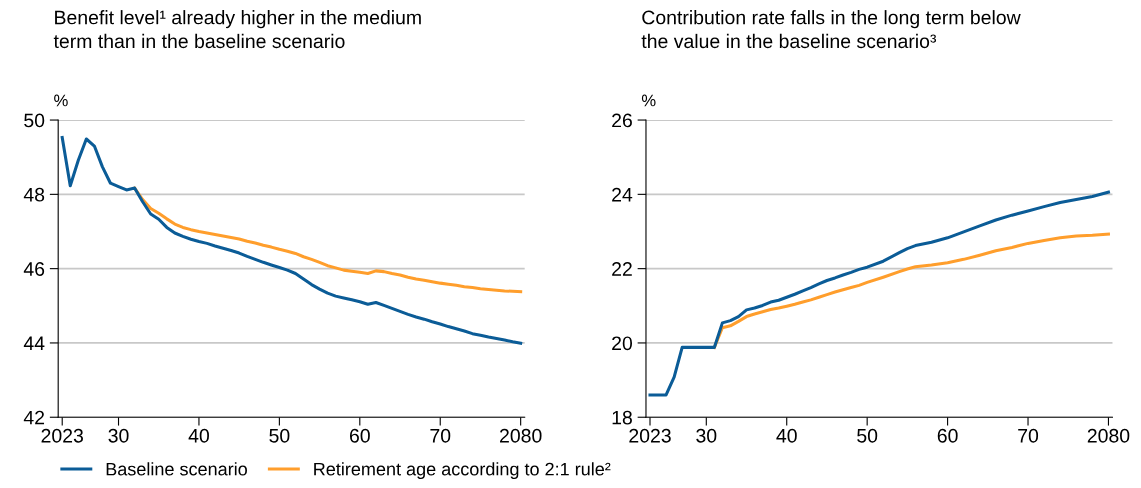 The image size is (1141, 488). I want to click on legend-label: Baseline scenario, so click(176, 469).